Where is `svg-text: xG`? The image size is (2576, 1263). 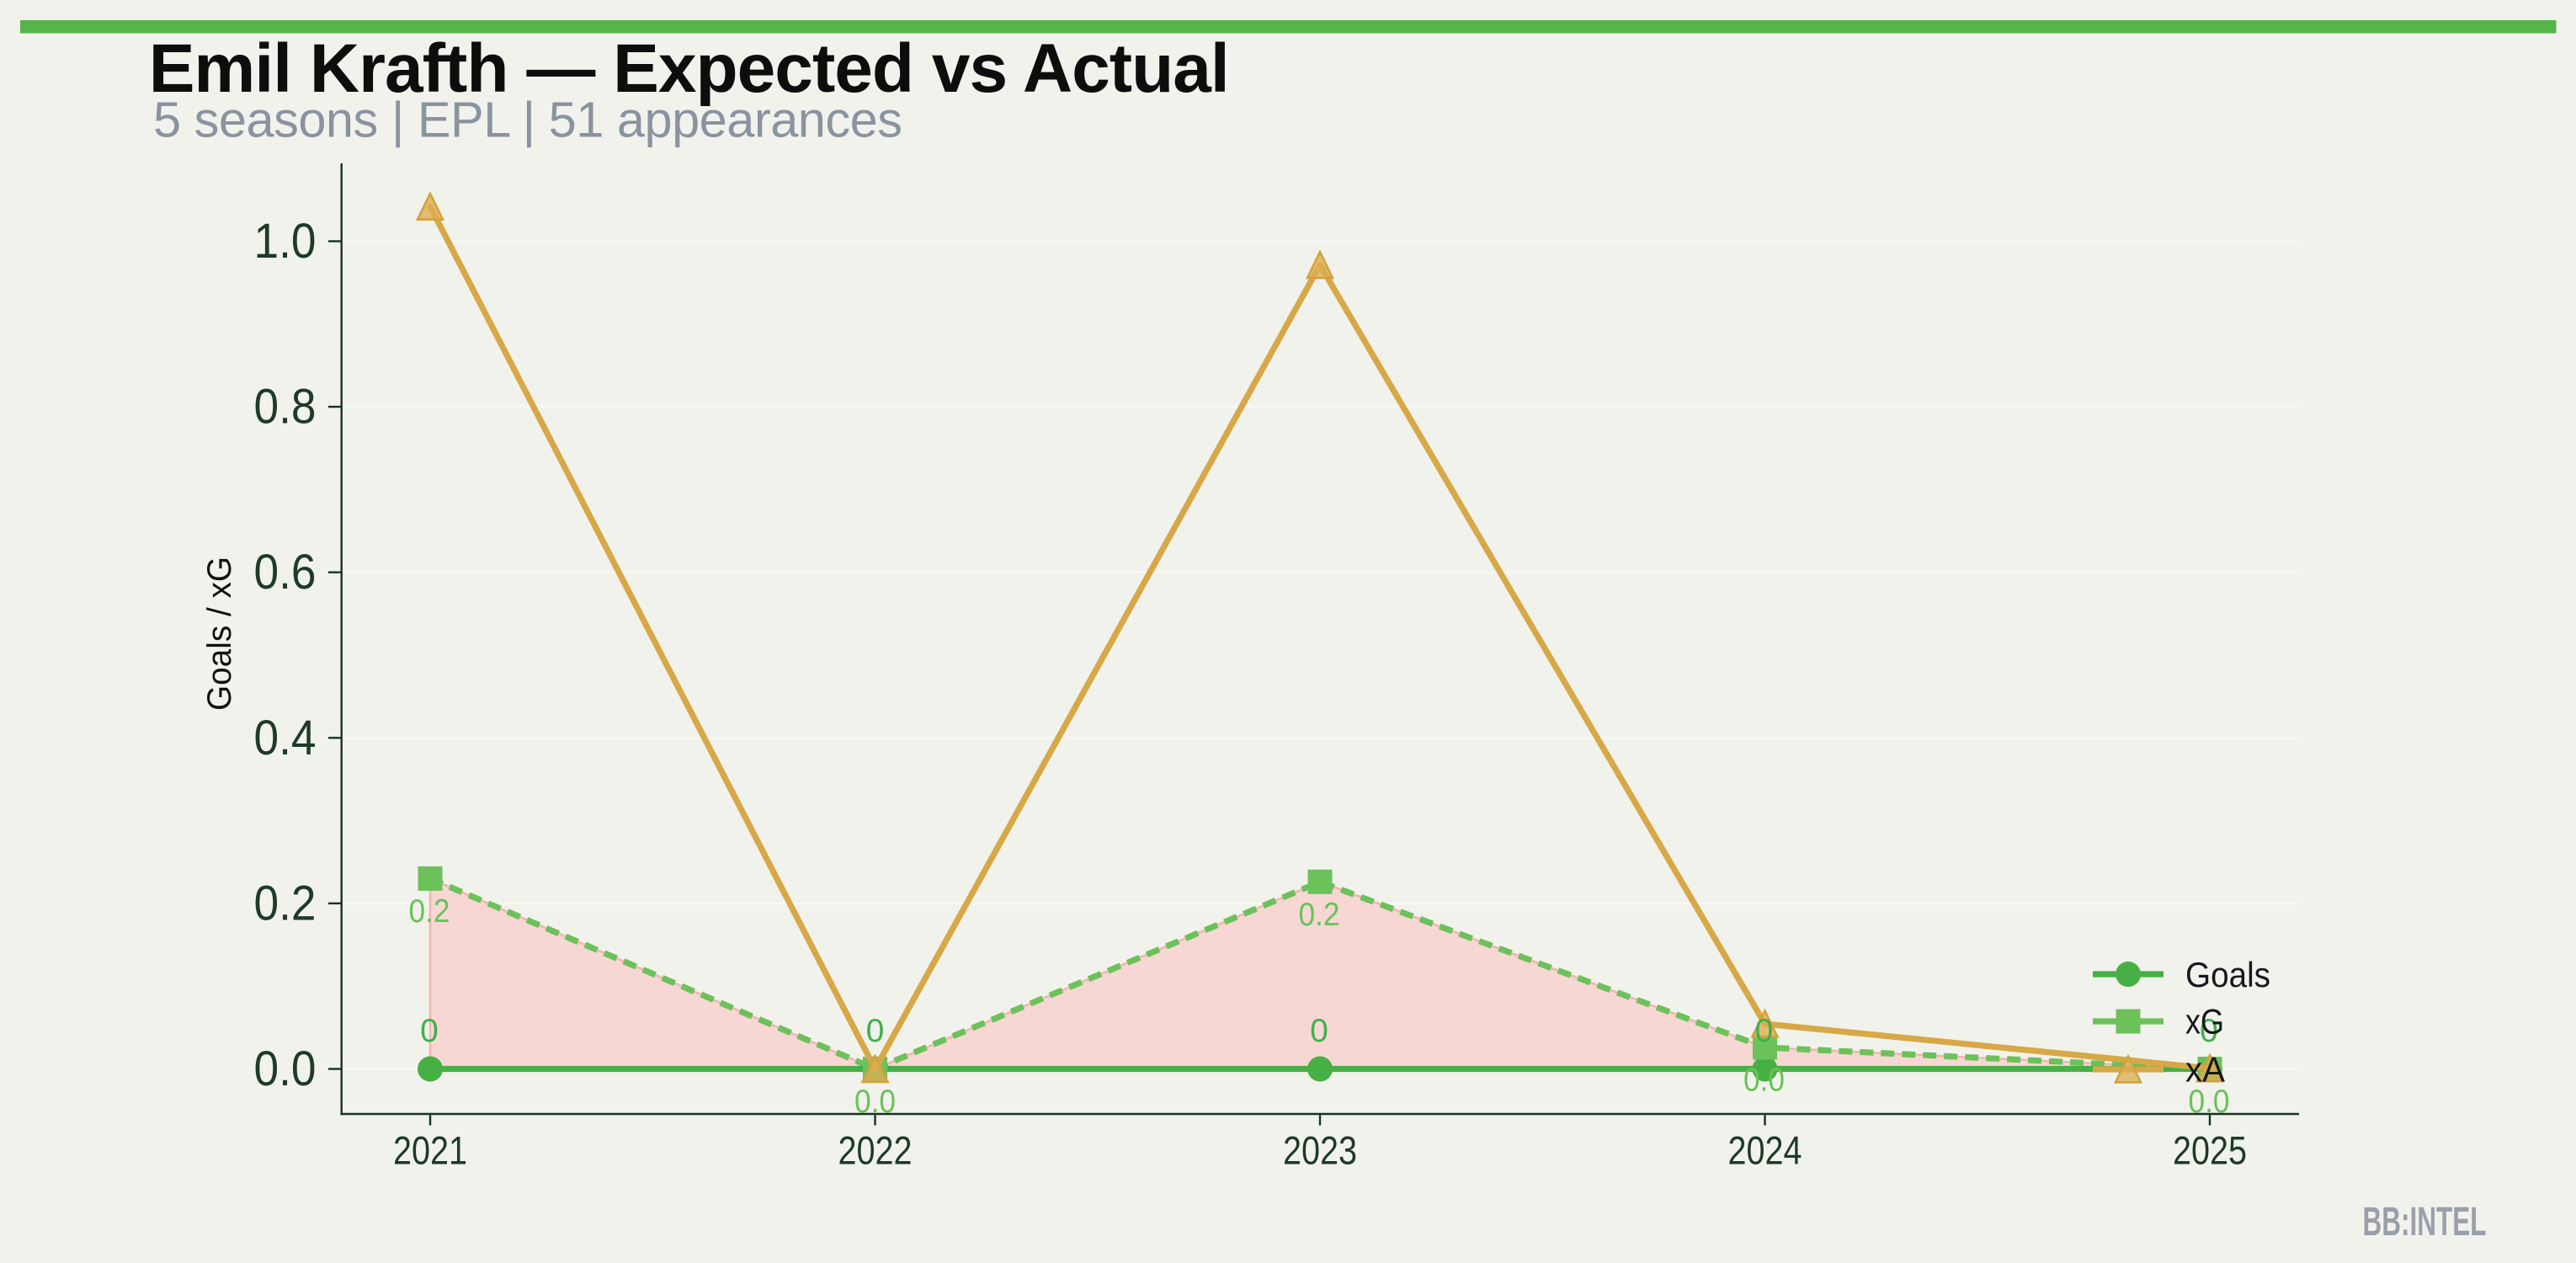
svg-text: xG is located at coordinates (2205, 1022).